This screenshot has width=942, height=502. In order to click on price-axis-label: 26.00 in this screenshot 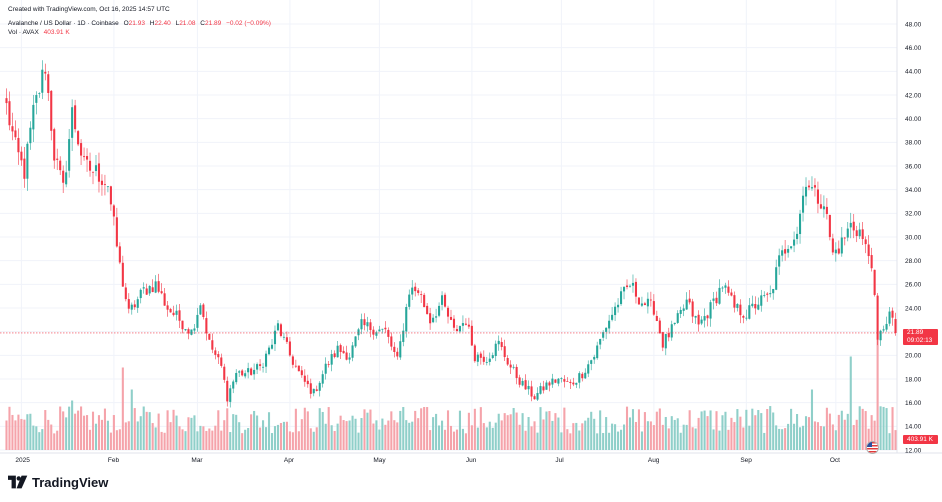, I will do `click(913, 285)`.